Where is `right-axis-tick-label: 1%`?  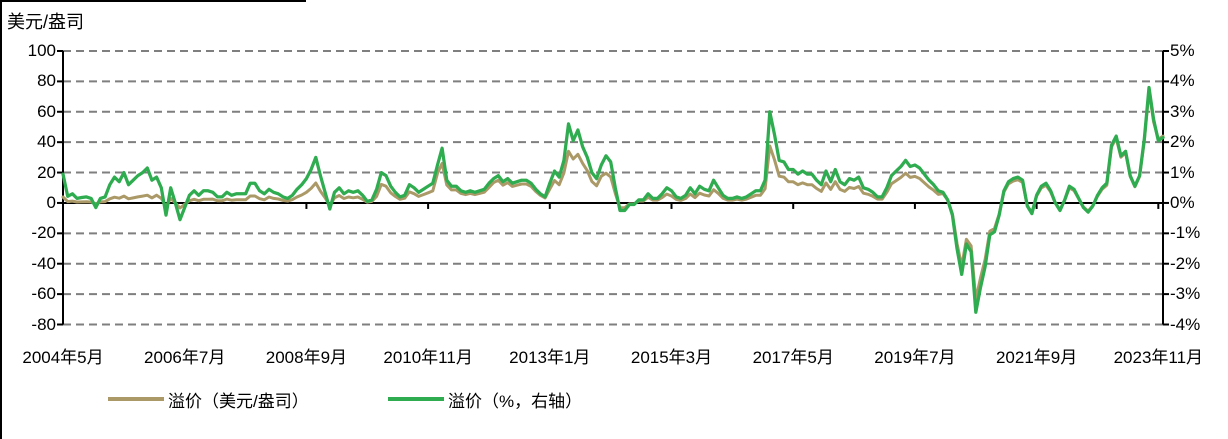 right-axis-tick-label: 1% is located at coordinates (1182, 172).